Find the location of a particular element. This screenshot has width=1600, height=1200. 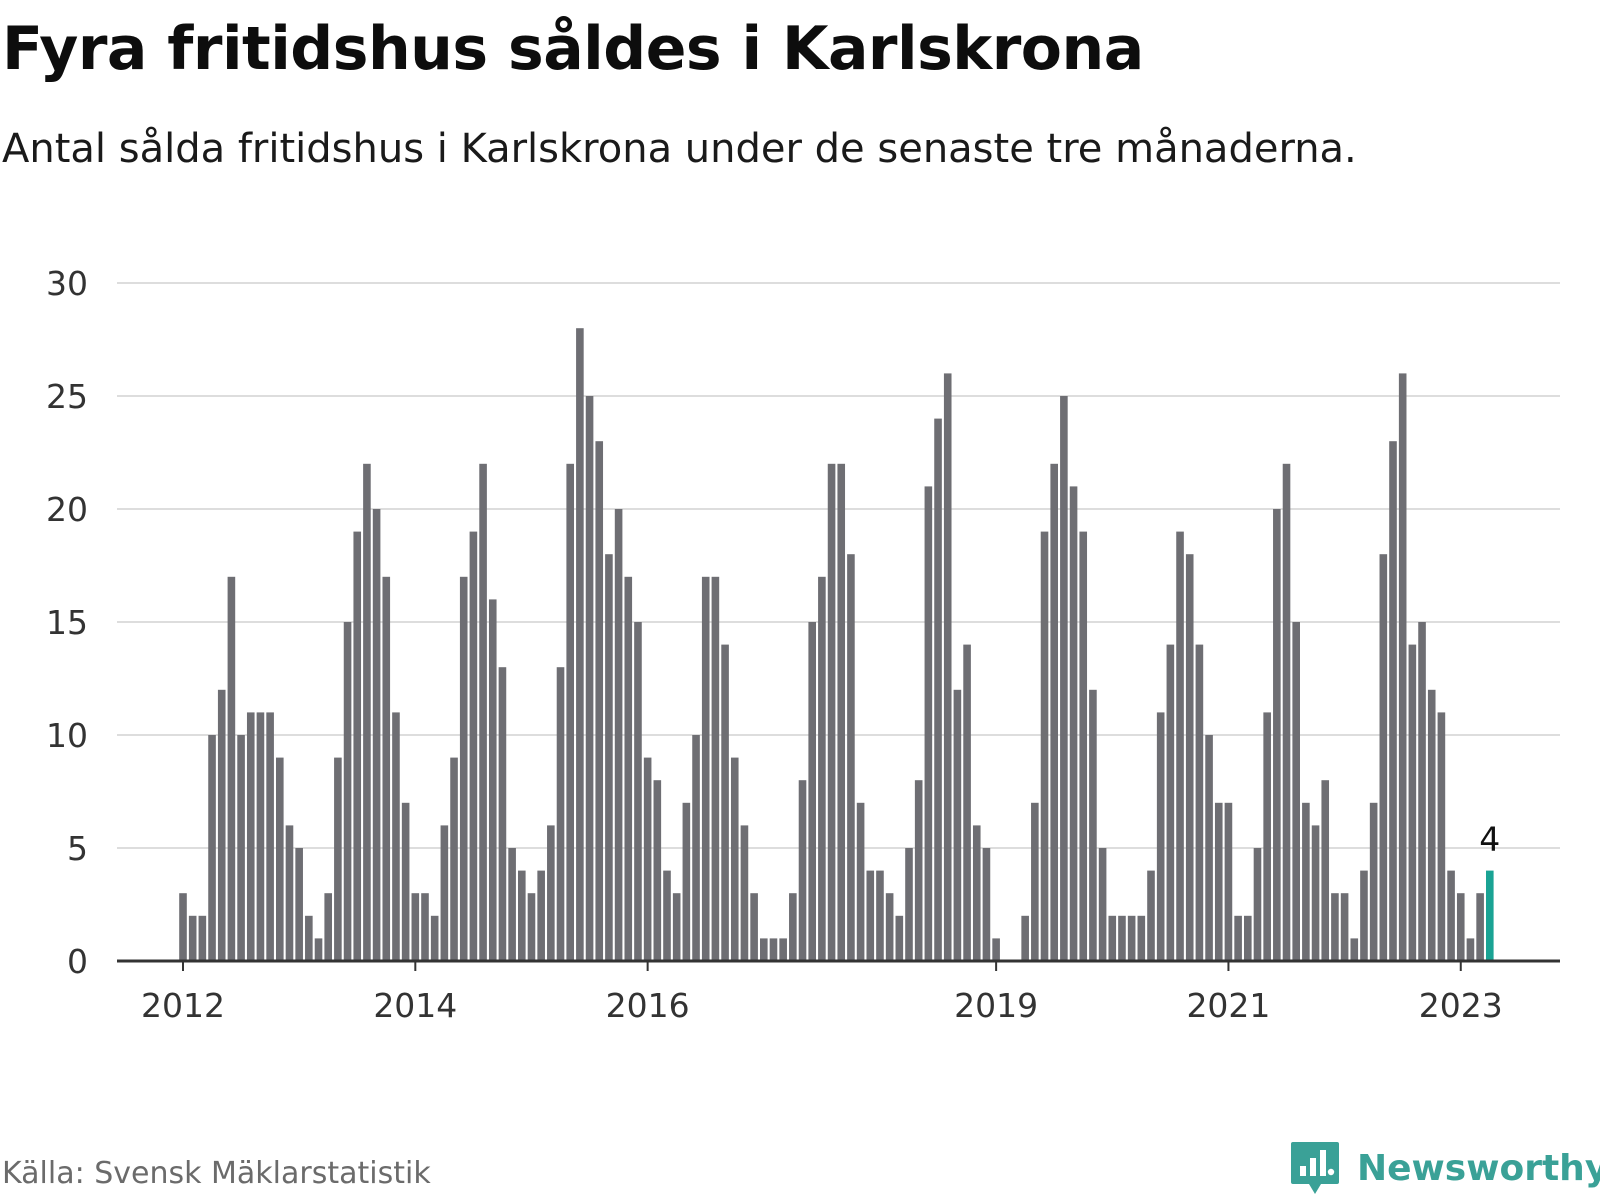

highlight-value-label: 4 is located at coordinates (1489, 839).